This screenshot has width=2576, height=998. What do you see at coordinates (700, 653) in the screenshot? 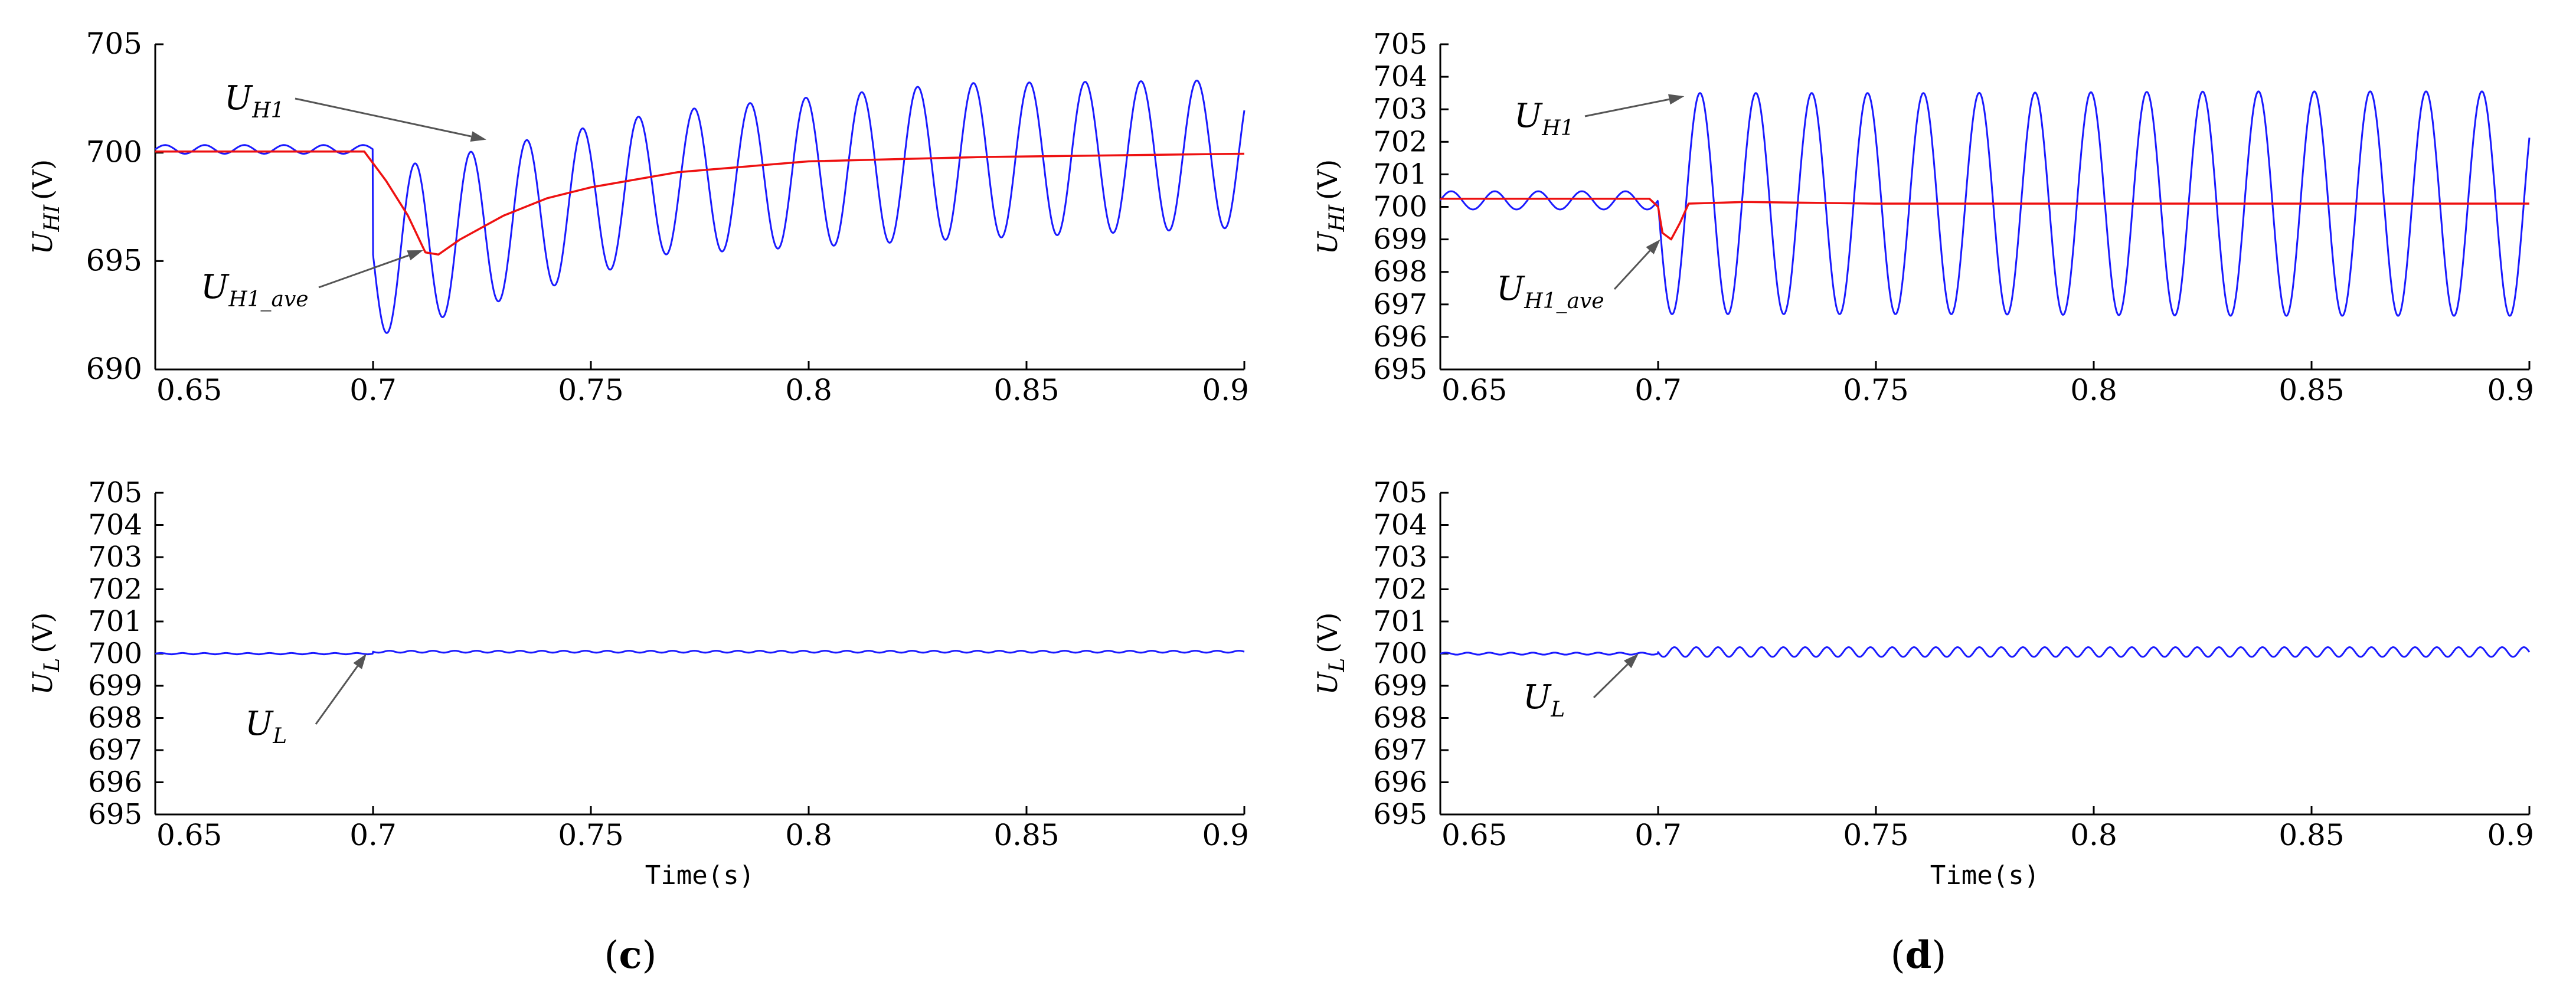
I see `series-line-u-l` at bounding box center [700, 653].